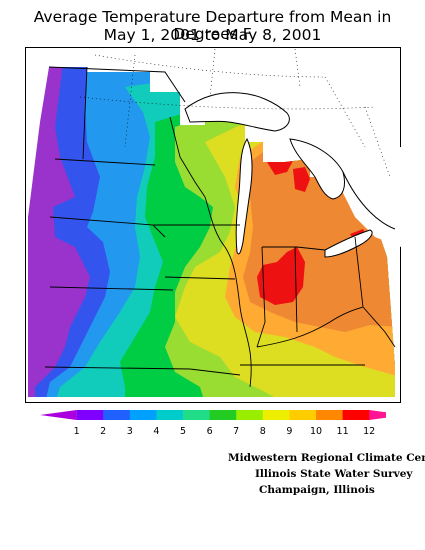  I want to click on legend-tick-label: 7, so click(236, 431).